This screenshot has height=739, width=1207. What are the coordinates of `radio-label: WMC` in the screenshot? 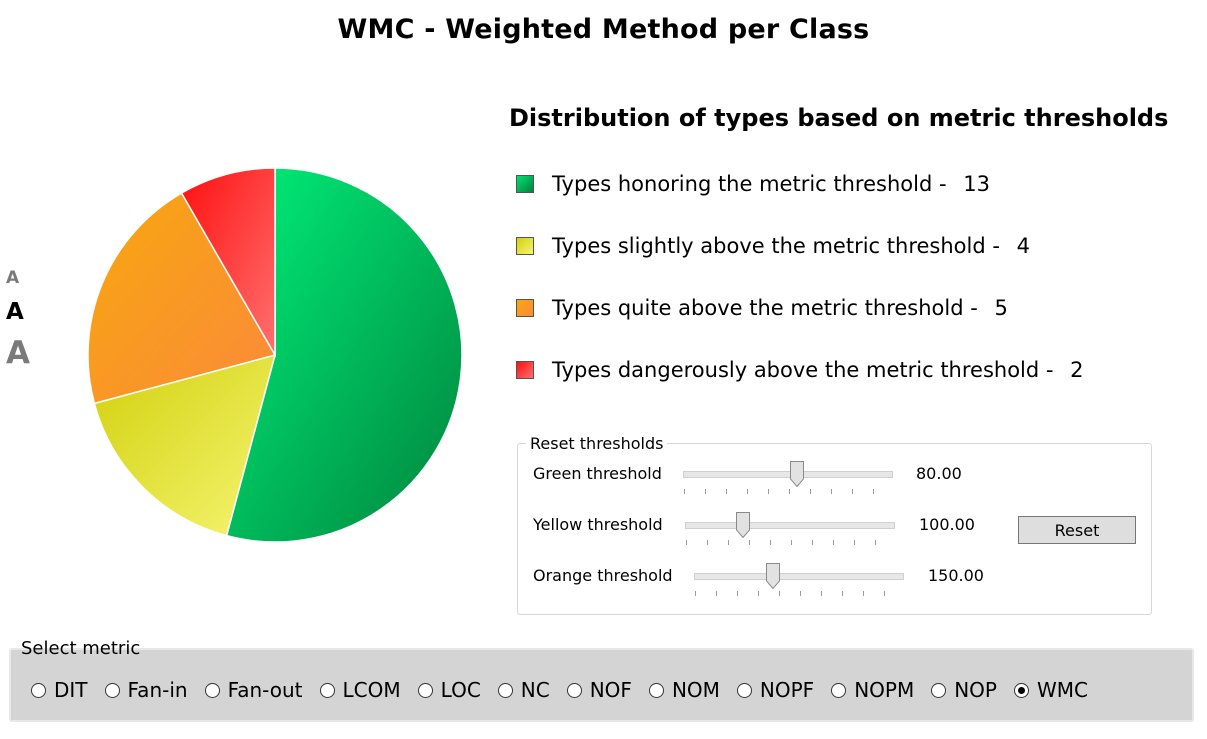 It's located at (1062, 690).